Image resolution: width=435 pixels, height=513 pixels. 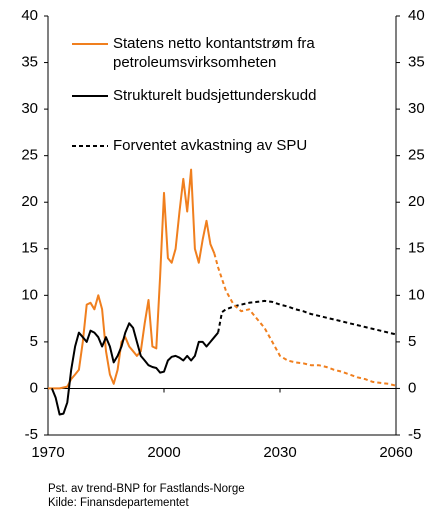 I want to click on y2-tick-label: 5, so click(x=412, y=341).